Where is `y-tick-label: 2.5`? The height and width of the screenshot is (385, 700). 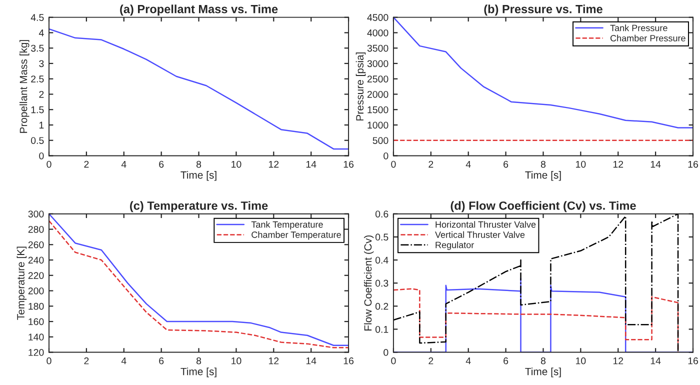 y-tick-label: 2.5 is located at coordinates (37, 79).